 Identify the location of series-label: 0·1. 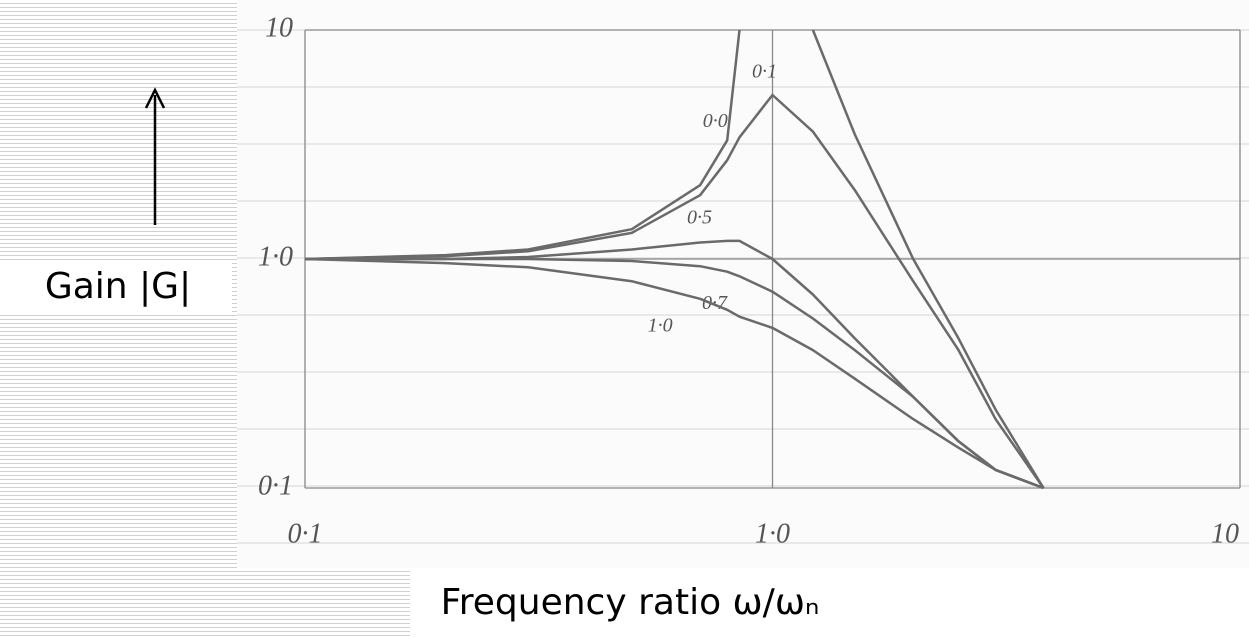
(764, 72).